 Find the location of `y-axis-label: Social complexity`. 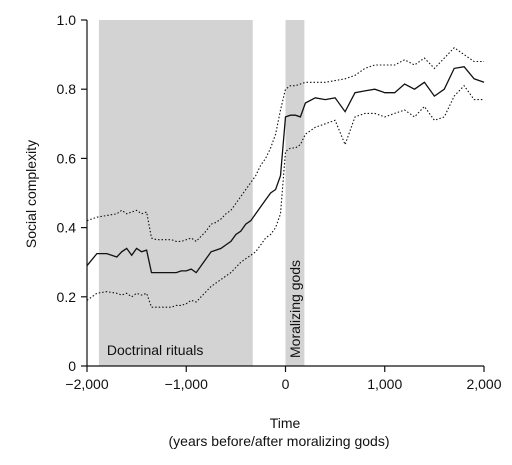

y-axis-label: Social complexity is located at coordinates (31, 194).